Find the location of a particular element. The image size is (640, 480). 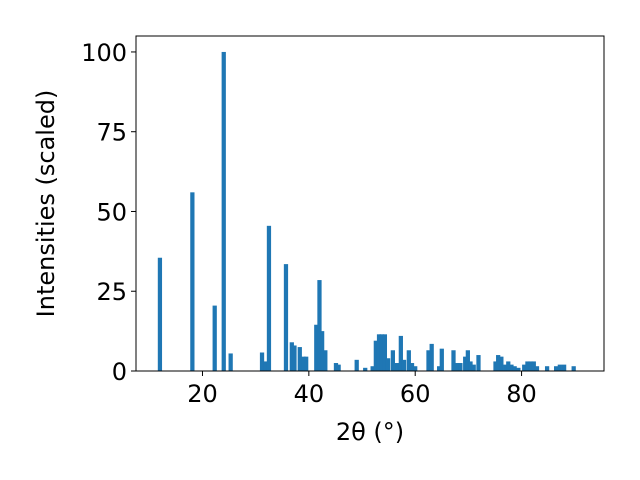

y-tick-label: 0 is located at coordinates (119, 372).